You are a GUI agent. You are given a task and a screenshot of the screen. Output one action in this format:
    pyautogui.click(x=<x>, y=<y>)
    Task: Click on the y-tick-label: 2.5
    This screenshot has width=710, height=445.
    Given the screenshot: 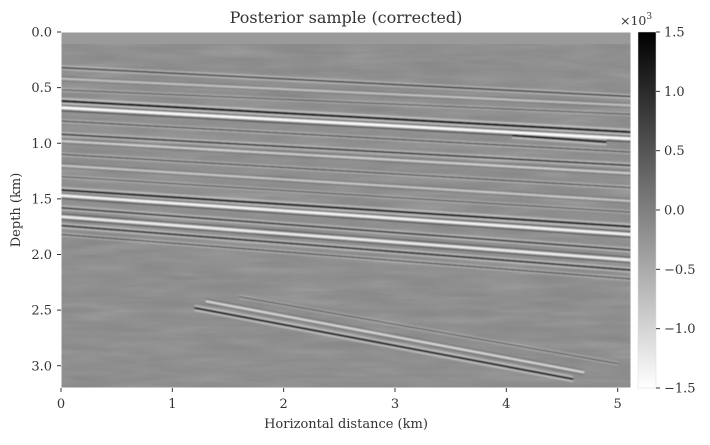 What is the action you would take?
    pyautogui.click(x=41, y=311)
    